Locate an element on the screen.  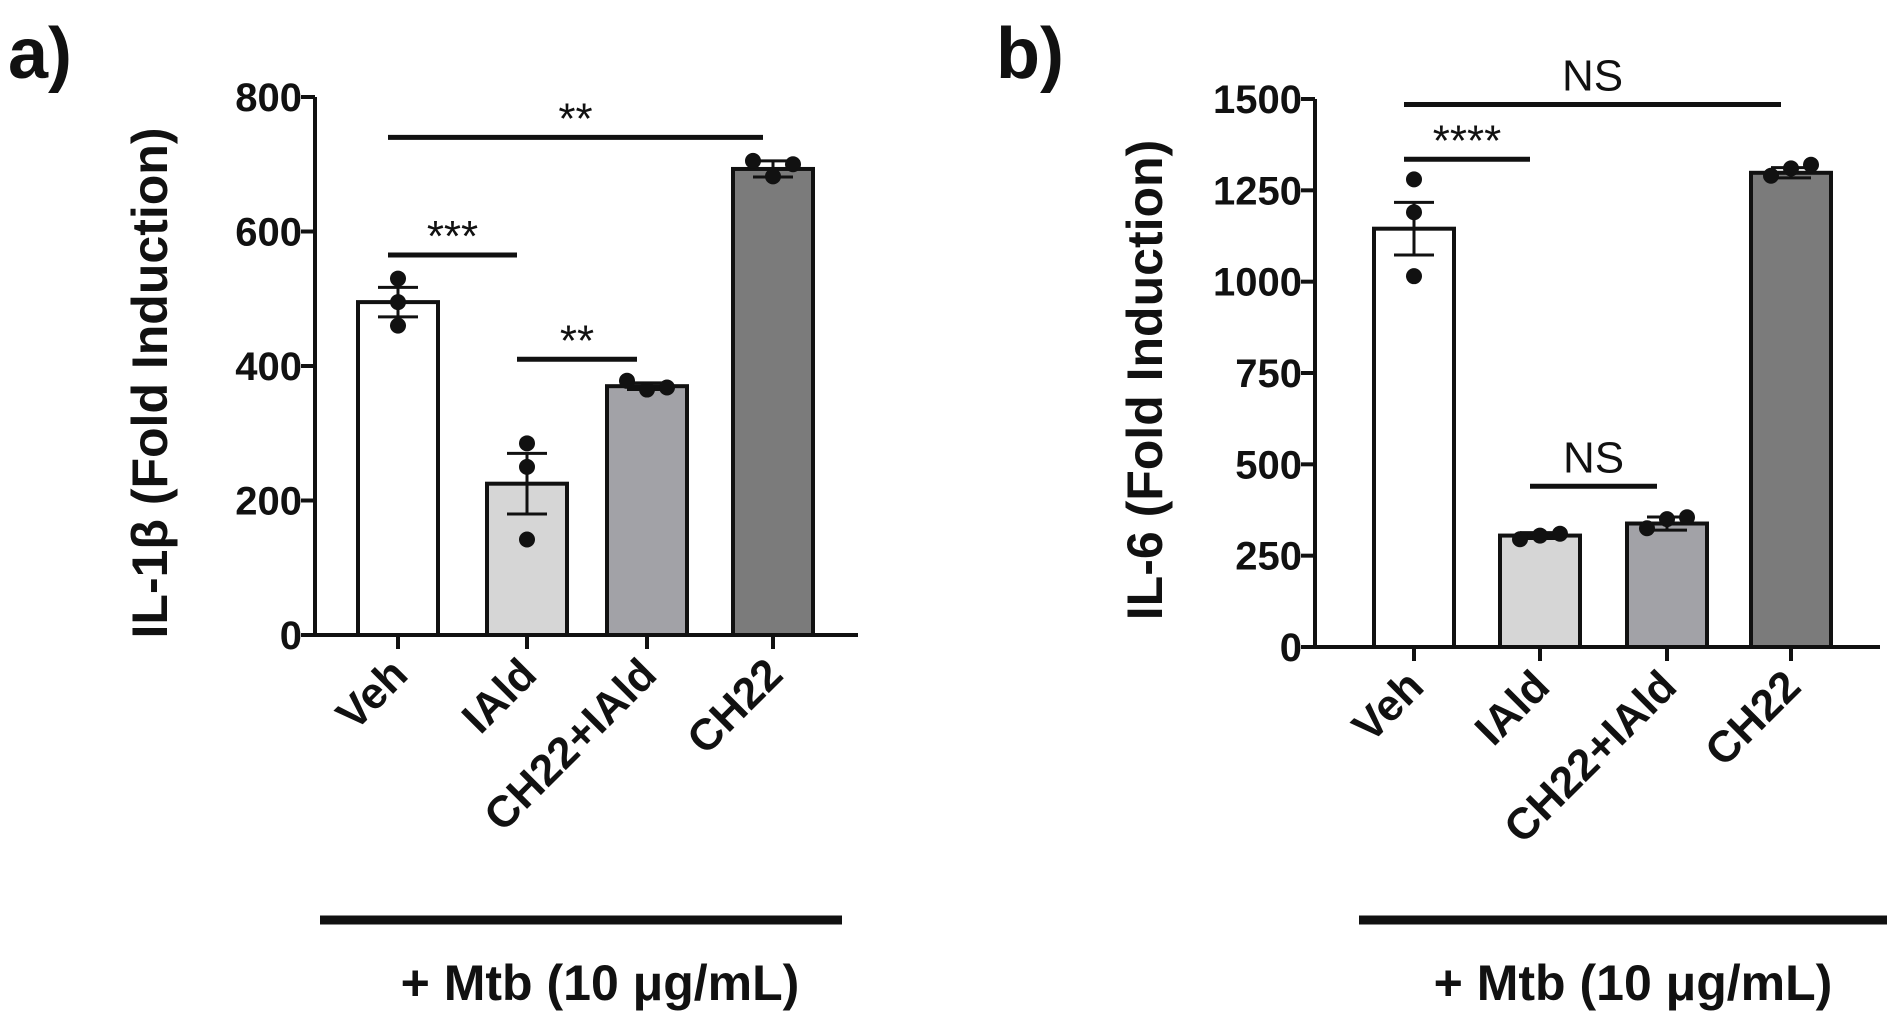
panel-b-y-axis-title: IL-6 (Fold Induction) is located at coordinates (1145, 380).